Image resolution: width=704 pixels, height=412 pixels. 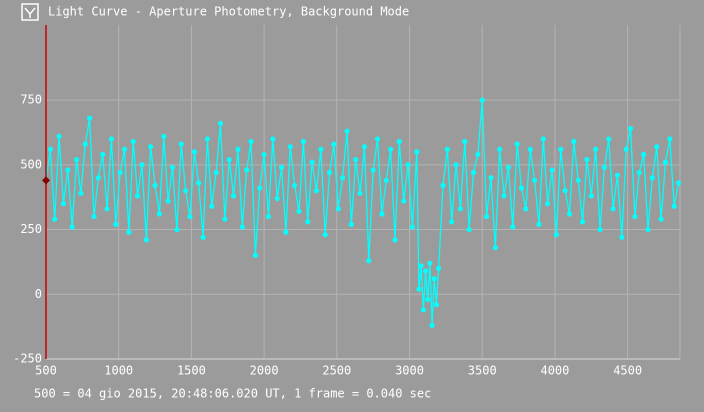 I want to click on y-tick-label: 500, so click(x=31, y=164).